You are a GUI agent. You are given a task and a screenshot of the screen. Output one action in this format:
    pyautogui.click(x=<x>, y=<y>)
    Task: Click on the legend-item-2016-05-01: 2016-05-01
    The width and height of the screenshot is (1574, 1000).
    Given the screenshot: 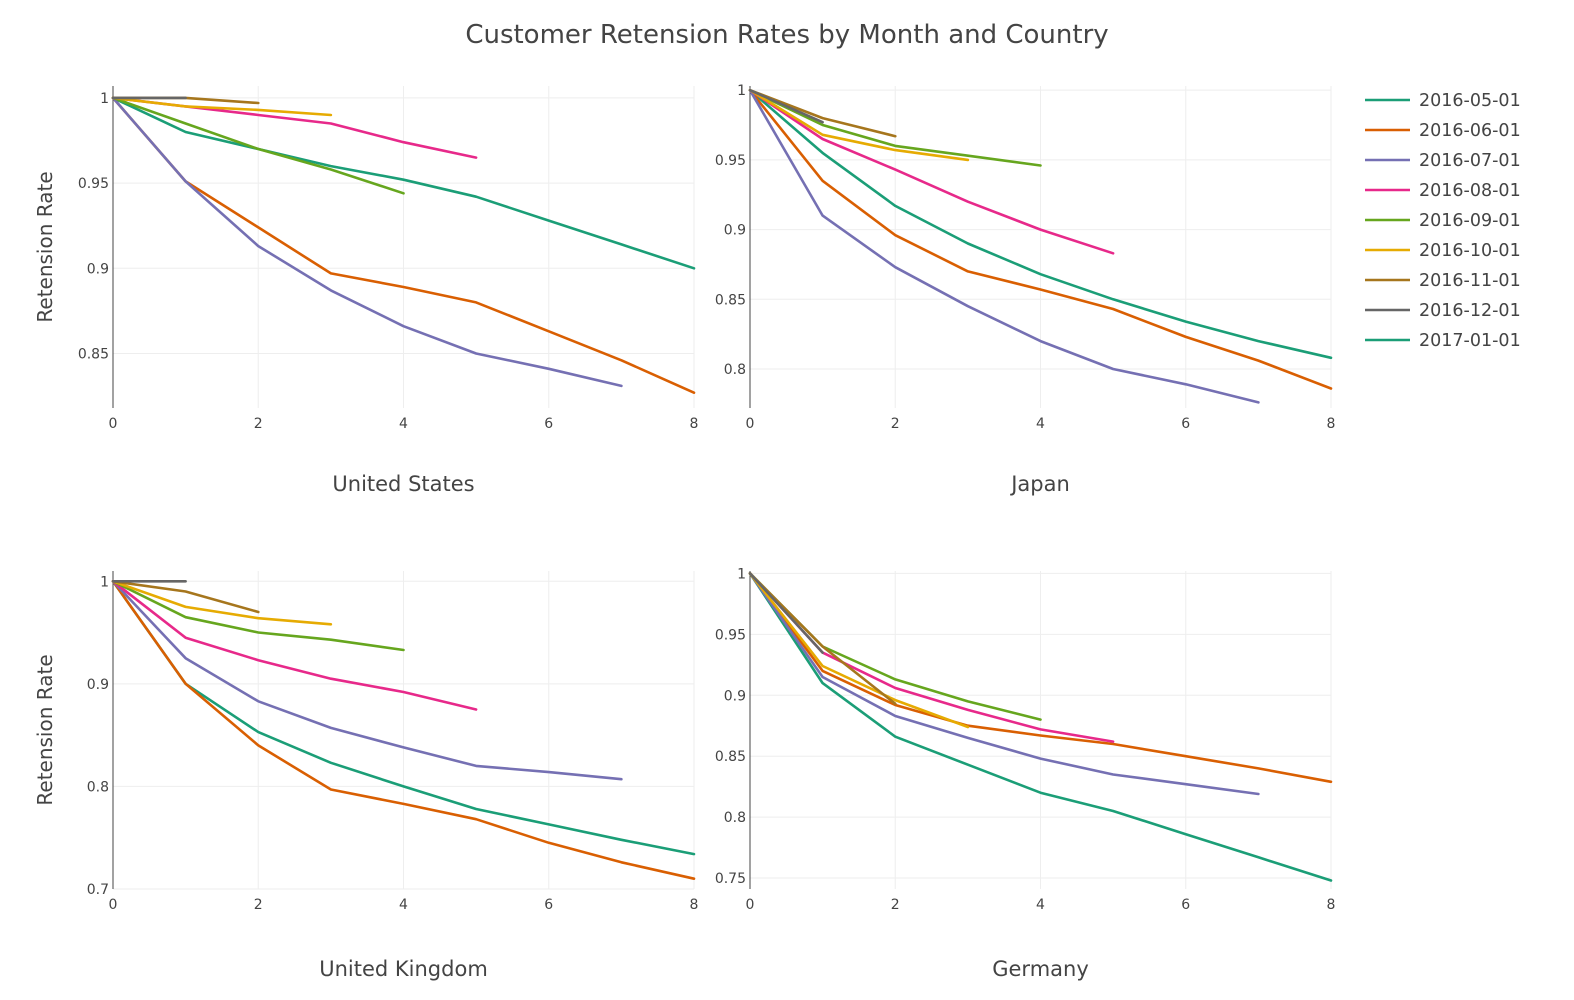 What is the action you would take?
    pyautogui.click(x=1443, y=101)
    